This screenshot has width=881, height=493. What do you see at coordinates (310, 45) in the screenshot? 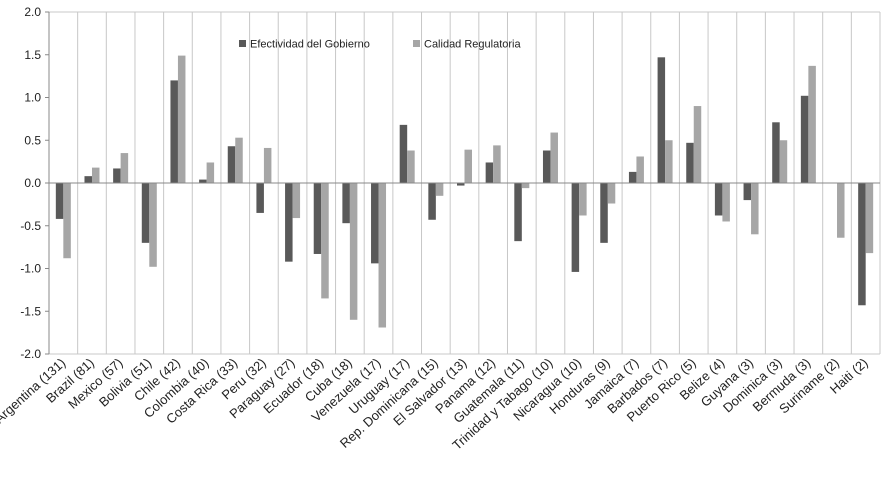
I see `legend-label-efectividad: Efectividad del Gobierno` at bounding box center [310, 45].